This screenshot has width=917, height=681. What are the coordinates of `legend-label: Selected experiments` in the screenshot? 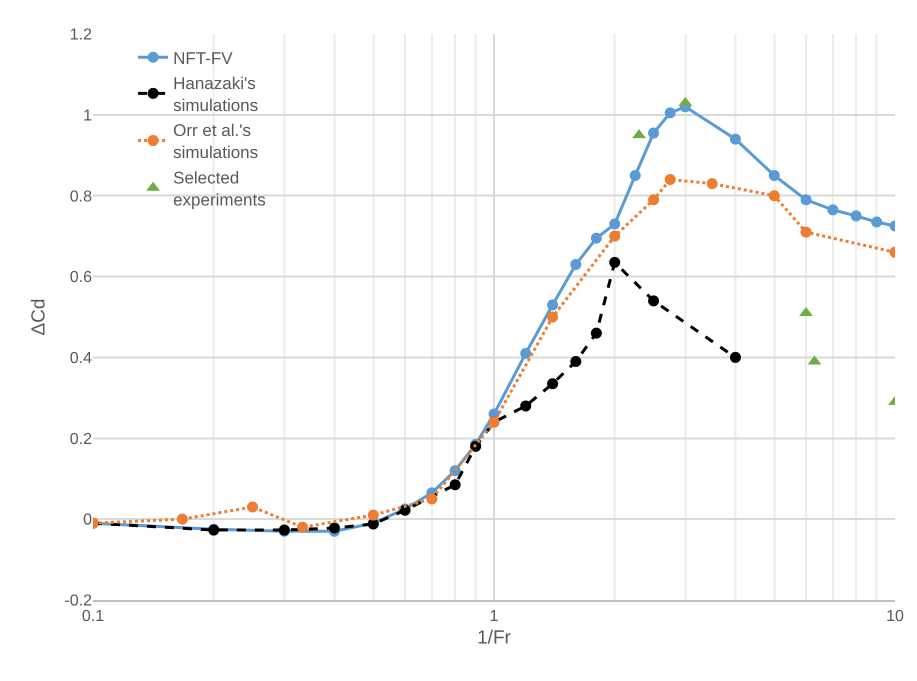 It's located at (219, 189).